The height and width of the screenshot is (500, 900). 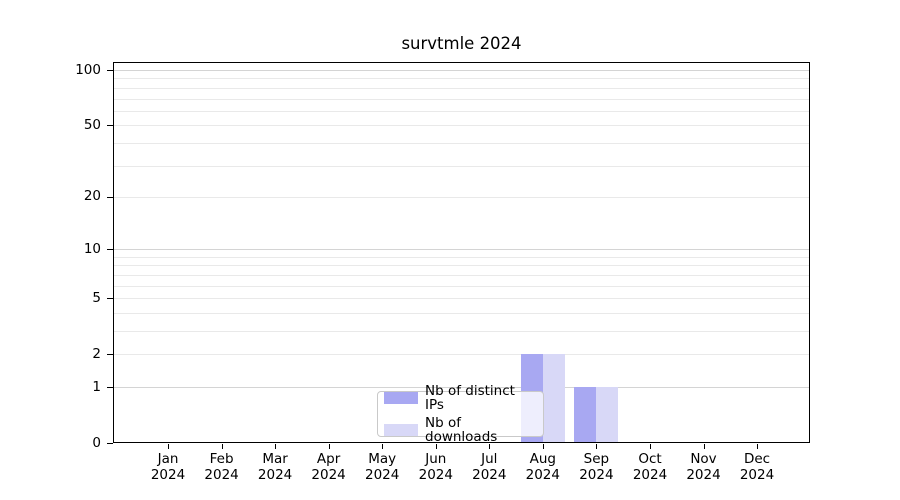 I want to click on x-tick-label: Dec 2024, so click(x=757, y=467).